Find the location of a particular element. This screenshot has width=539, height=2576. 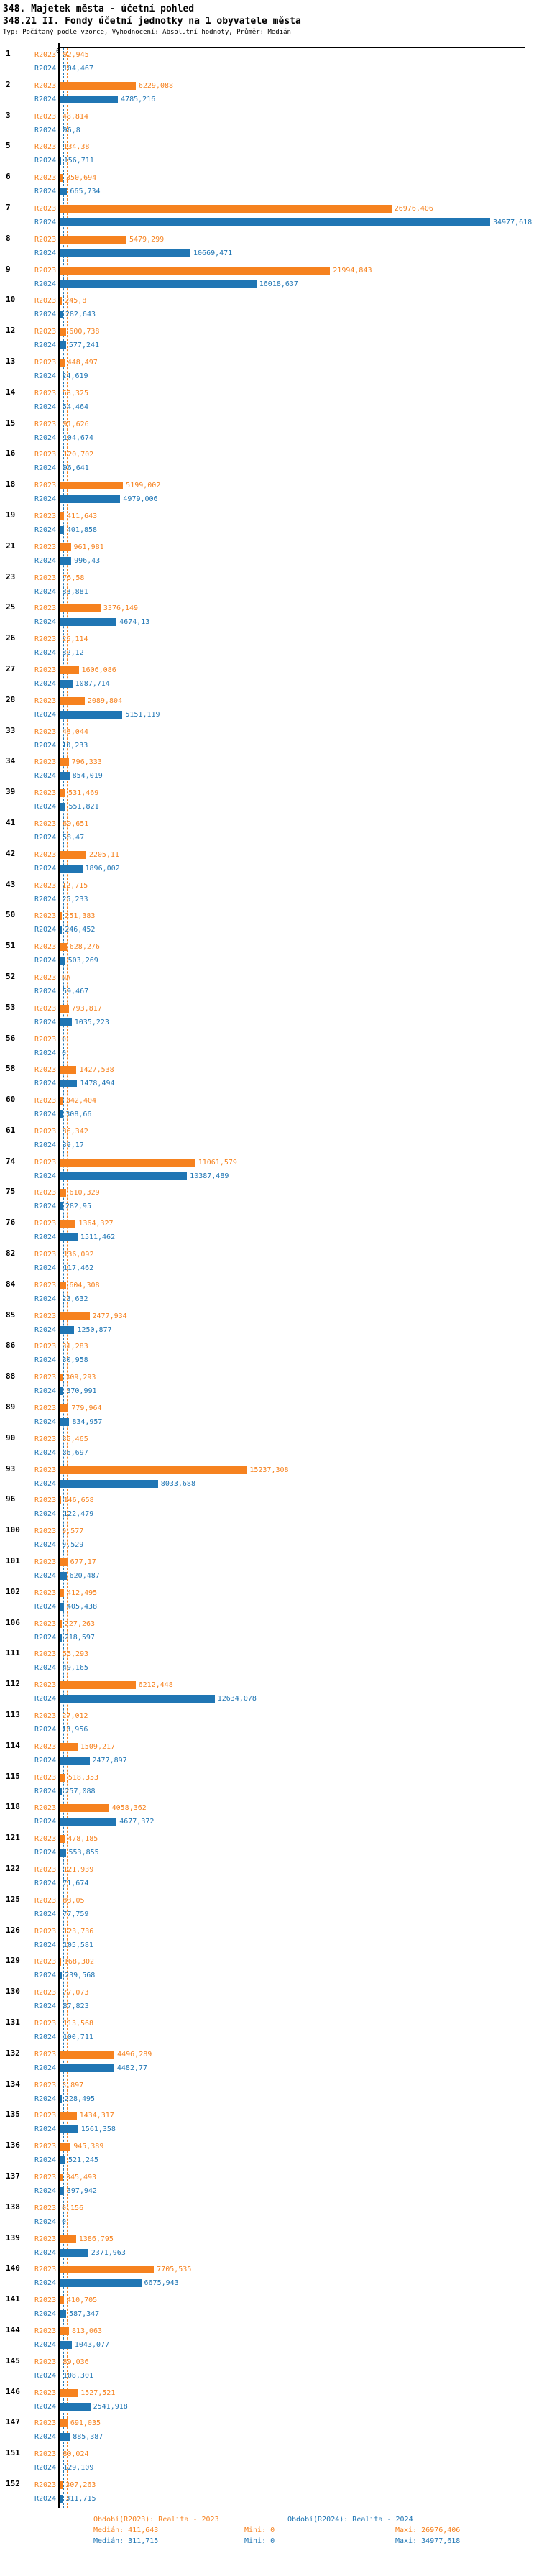

bar-line-2023: R2023 12,715 is located at coordinates (286, 886).